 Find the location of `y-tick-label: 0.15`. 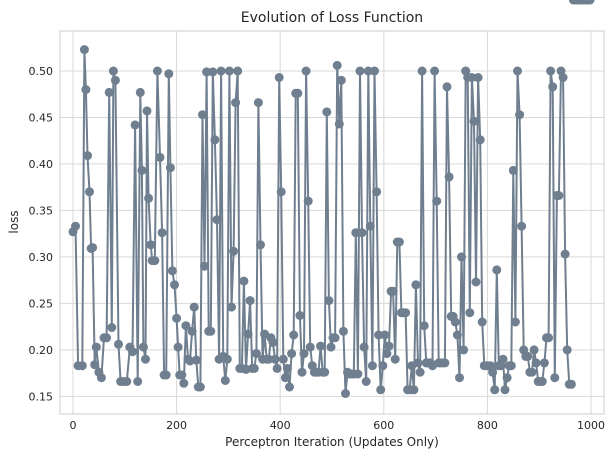

y-tick-label: 0.15 is located at coordinates (41, 396).